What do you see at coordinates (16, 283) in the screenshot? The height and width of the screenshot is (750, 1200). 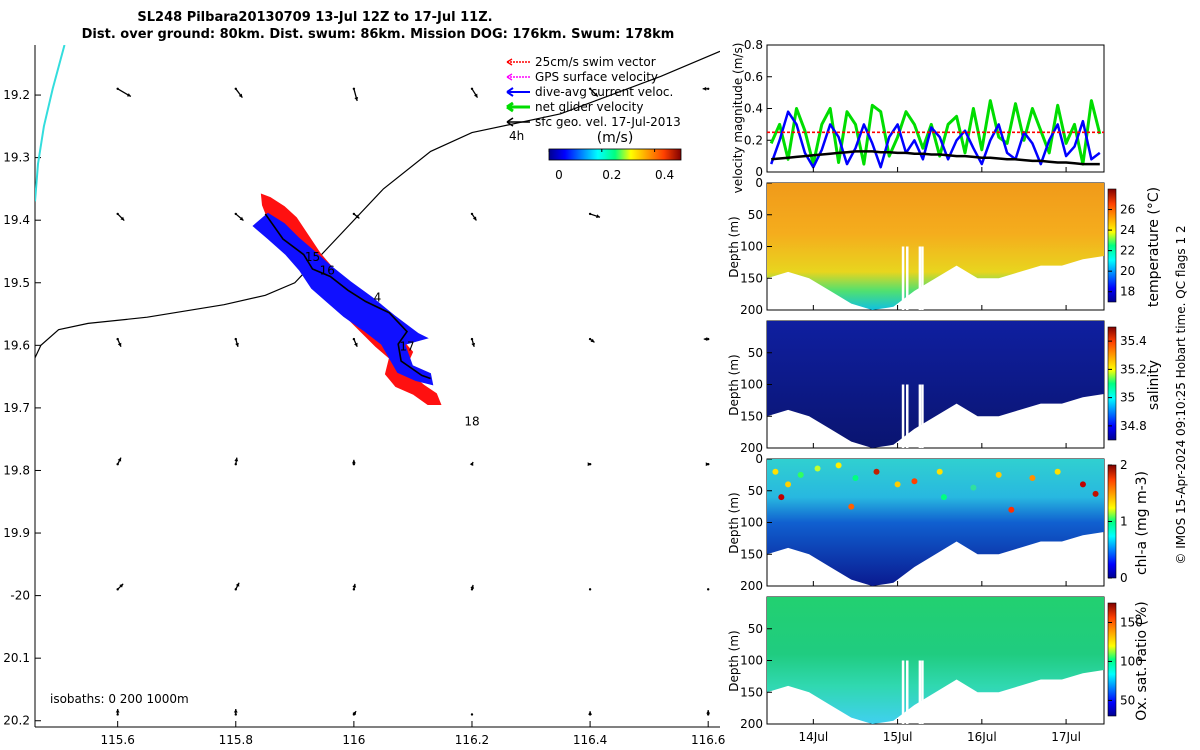 I see `map-y-tick-label: 19.5` at bounding box center [16, 283].